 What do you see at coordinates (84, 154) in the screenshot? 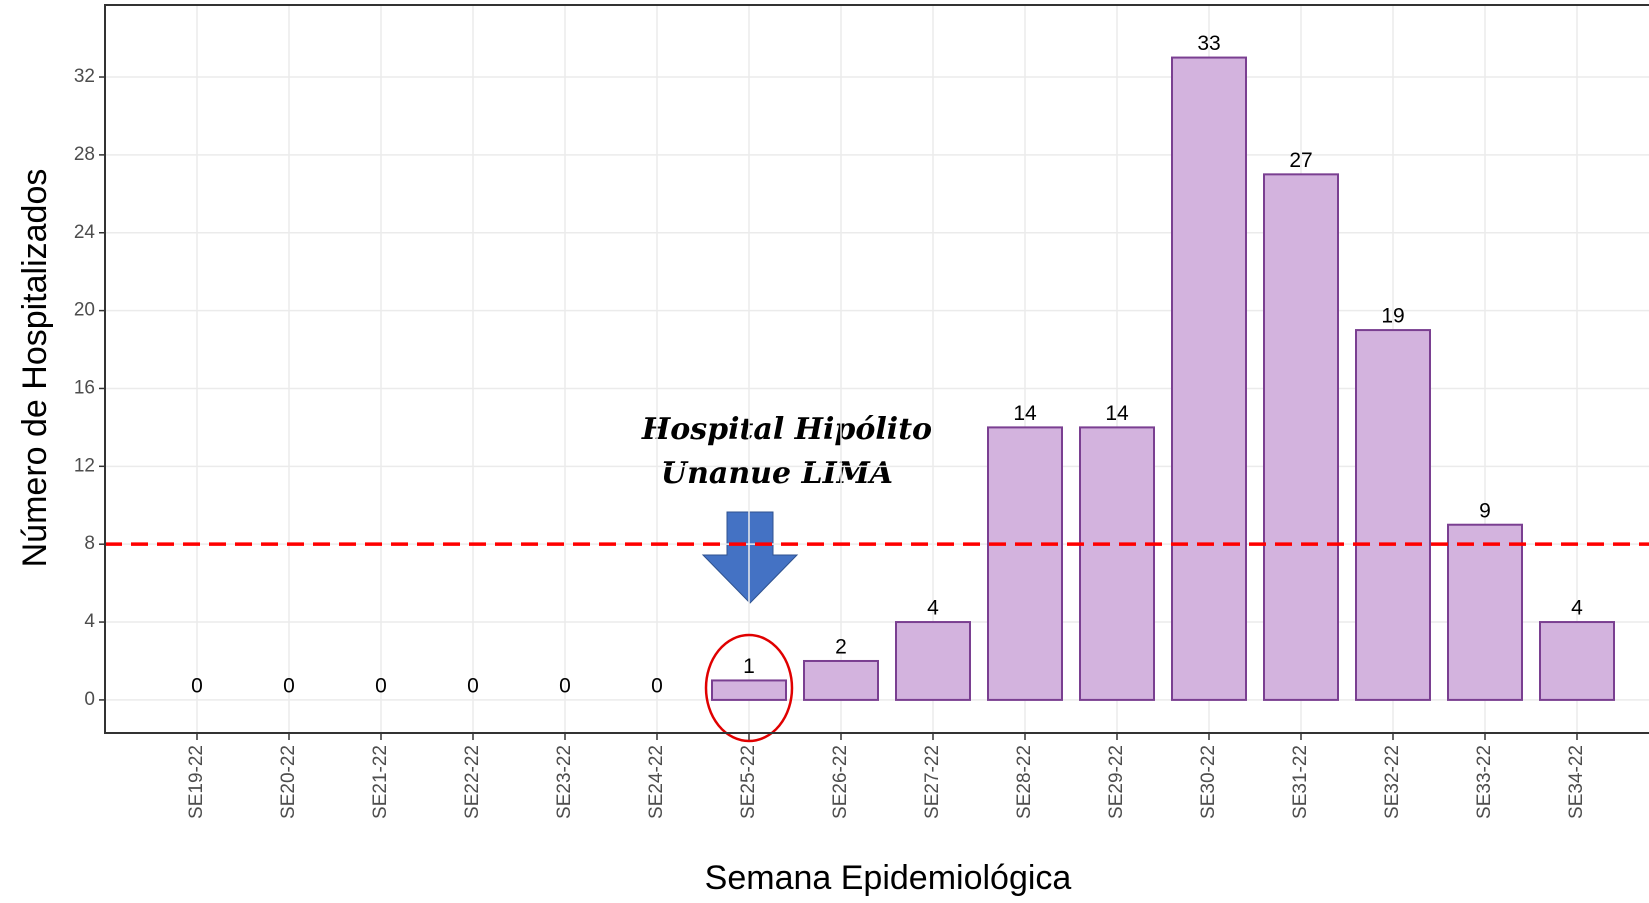
I see `y-tick-label: 28` at bounding box center [84, 154].